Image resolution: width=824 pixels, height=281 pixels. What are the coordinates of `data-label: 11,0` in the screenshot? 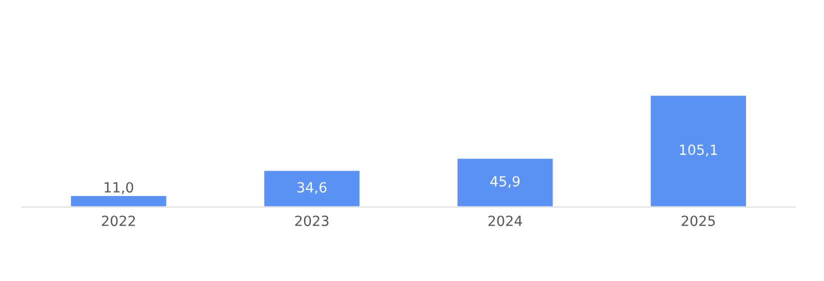 It's located at (119, 188).